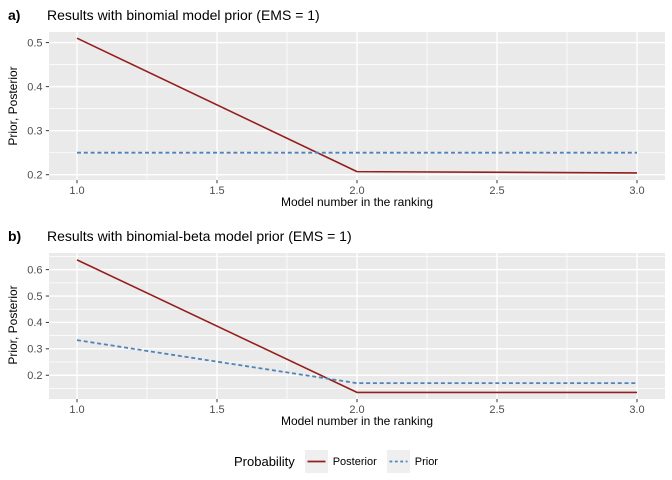  I want to click on chart-a-y-axis-title: Prior, Posterior, so click(13, 106).